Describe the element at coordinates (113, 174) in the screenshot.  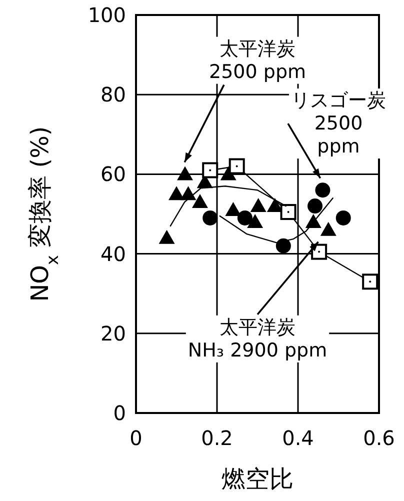
I see `y-tick-label: 60` at that location.